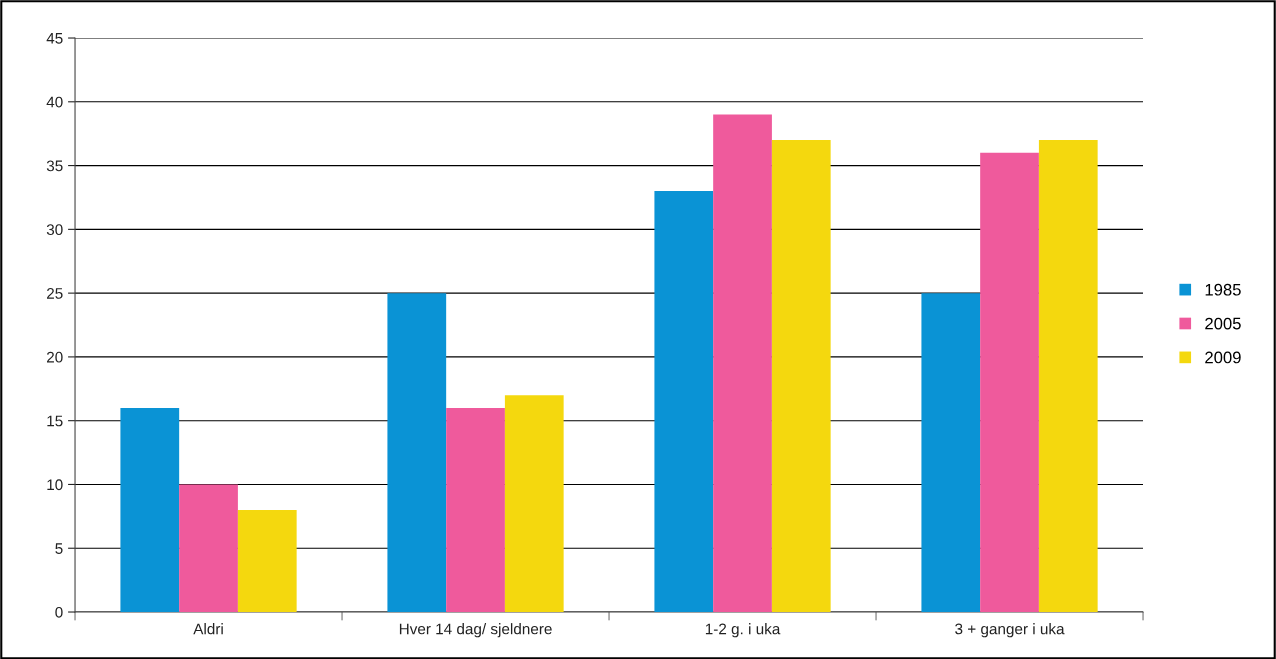  Describe the element at coordinates (54, 166) in the screenshot. I see `y-tick-label: 35` at that location.